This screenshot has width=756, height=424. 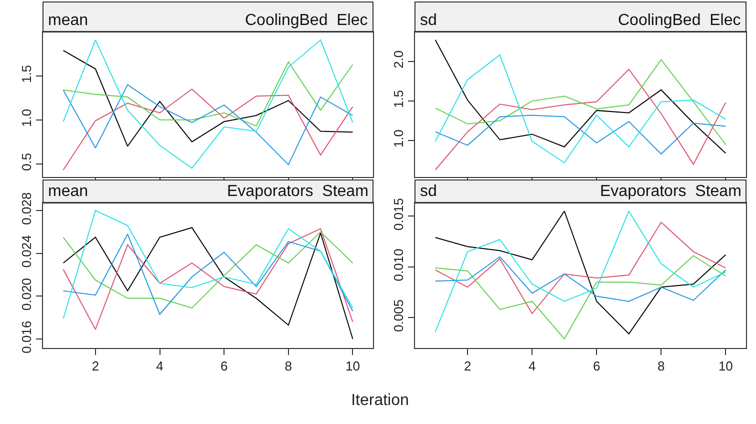 What do you see at coordinates (380, 401) in the screenshot?
I see `x-axis-title: Iteration` at bounding box center [380, 401].